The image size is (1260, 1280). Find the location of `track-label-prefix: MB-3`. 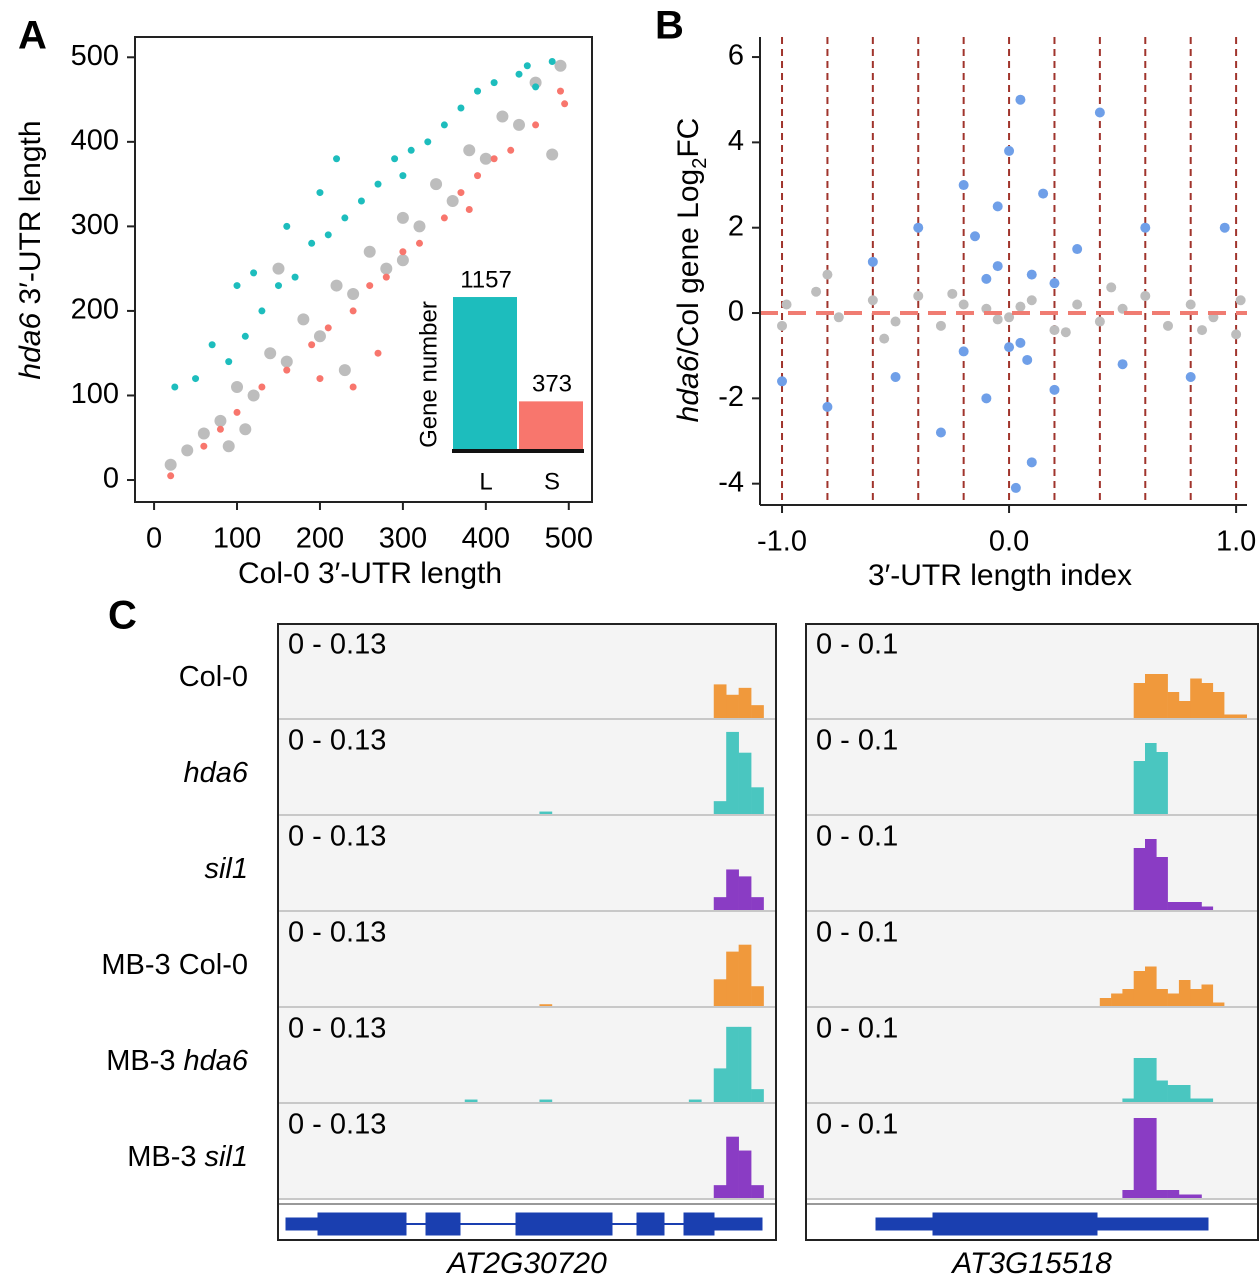

track-label-prefix: MB-3 is located at coordinates (140, 1061).